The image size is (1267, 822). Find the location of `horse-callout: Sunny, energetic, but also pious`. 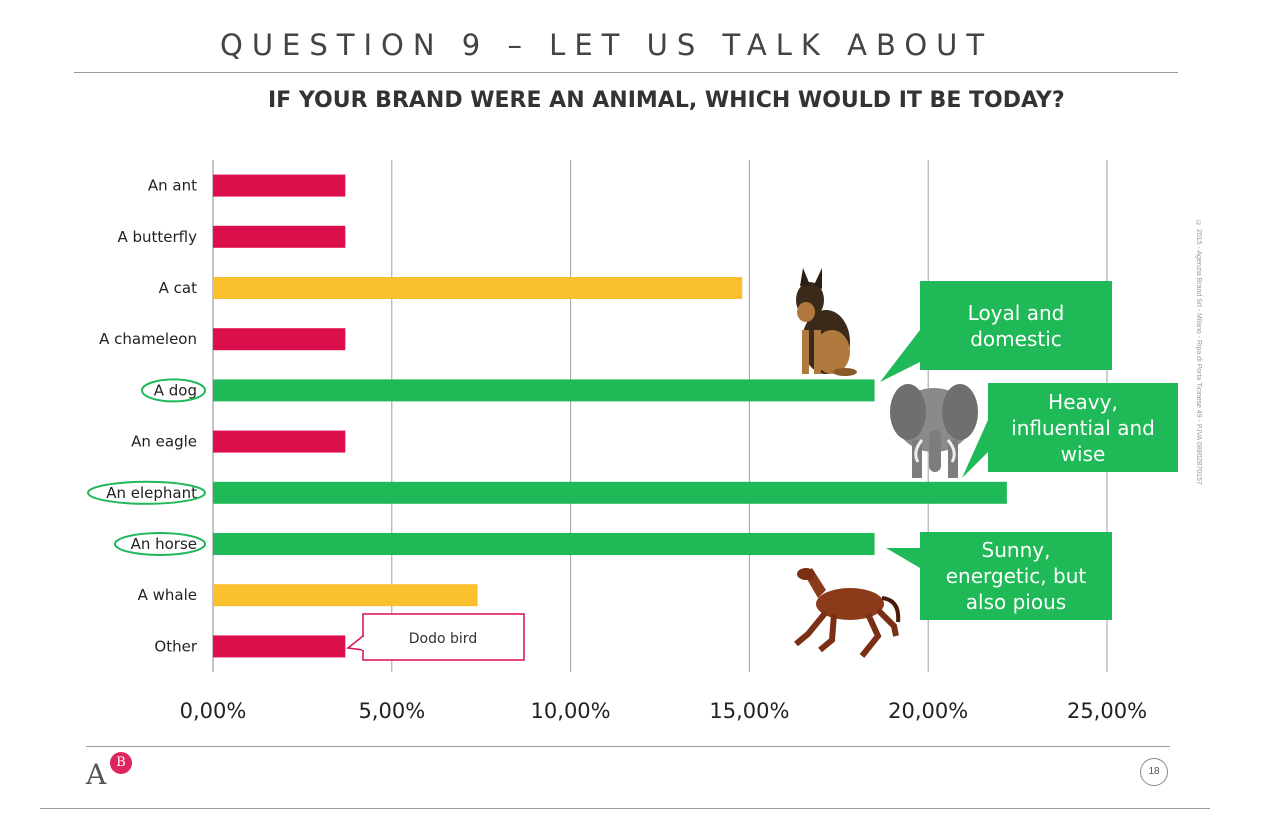

horse-callout: Sunny, energetic, but also pious is located at coordinates (1016, 576).